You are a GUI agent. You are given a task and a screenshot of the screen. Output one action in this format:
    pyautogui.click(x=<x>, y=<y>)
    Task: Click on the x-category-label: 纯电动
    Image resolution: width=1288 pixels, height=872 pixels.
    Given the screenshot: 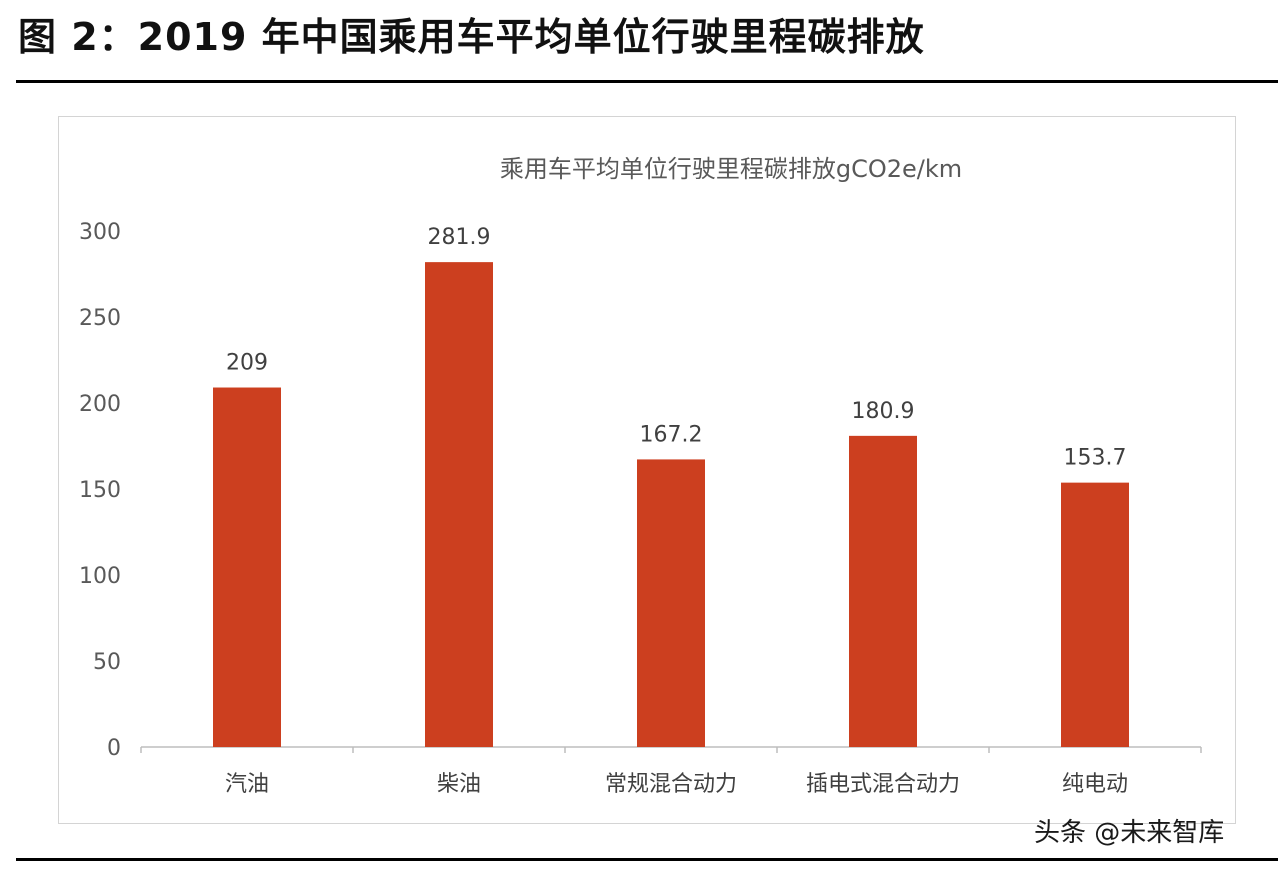 What is the action you would take?
    pyautogui.click(x=1095, y=784)
    